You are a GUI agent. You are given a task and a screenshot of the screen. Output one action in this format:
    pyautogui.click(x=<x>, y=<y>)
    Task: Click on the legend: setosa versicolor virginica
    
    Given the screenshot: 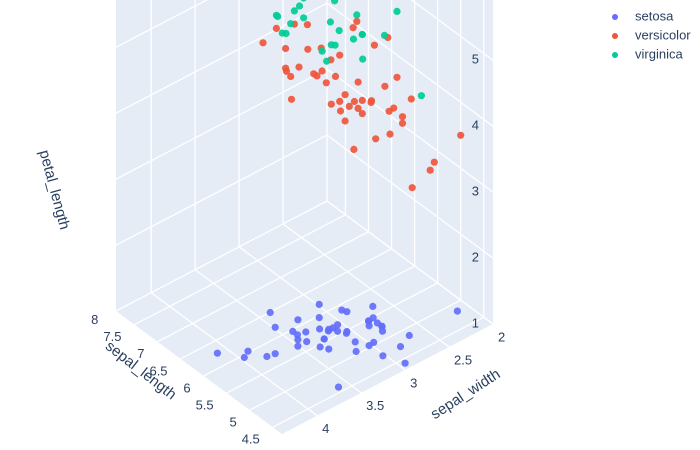 What is the action you would take?
    pyautogui.click(x=651, y=34)
    